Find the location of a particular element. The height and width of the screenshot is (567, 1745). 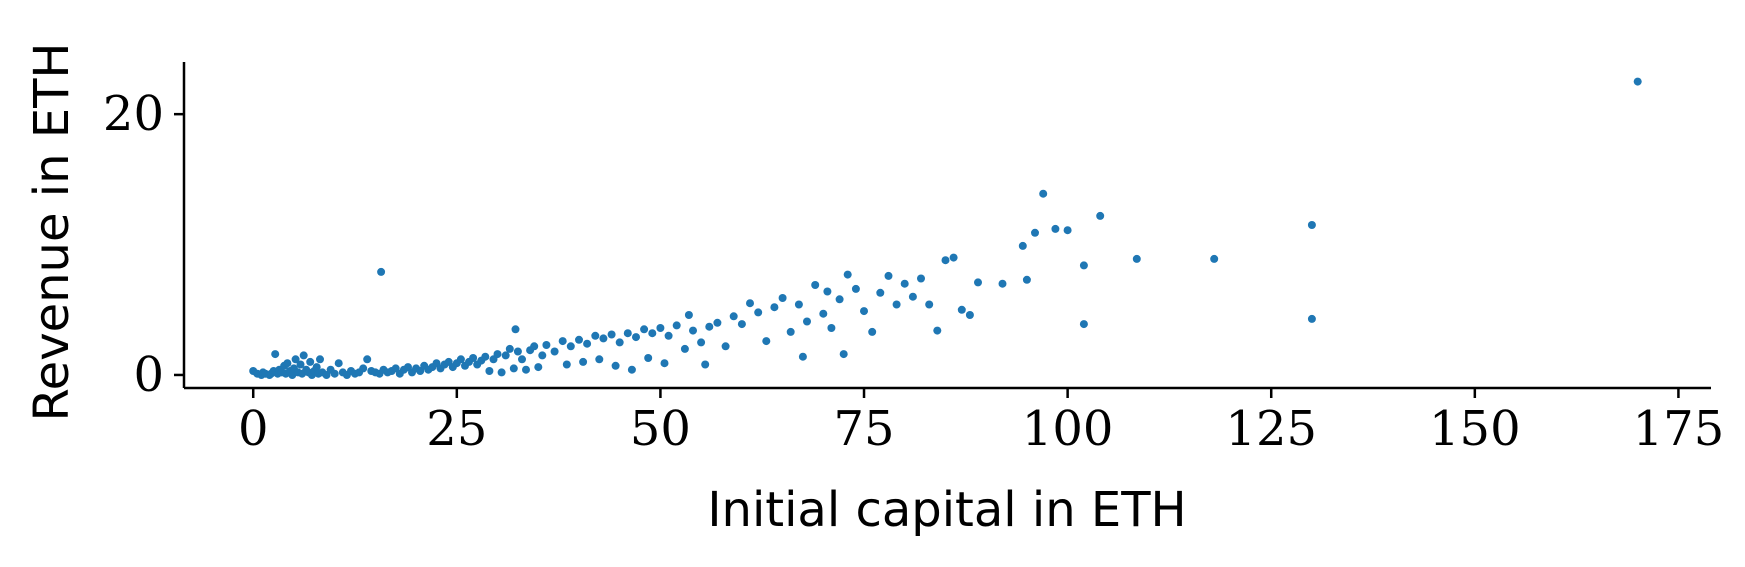

x-tick-label: 175 is located at coordinates (1679, 429).